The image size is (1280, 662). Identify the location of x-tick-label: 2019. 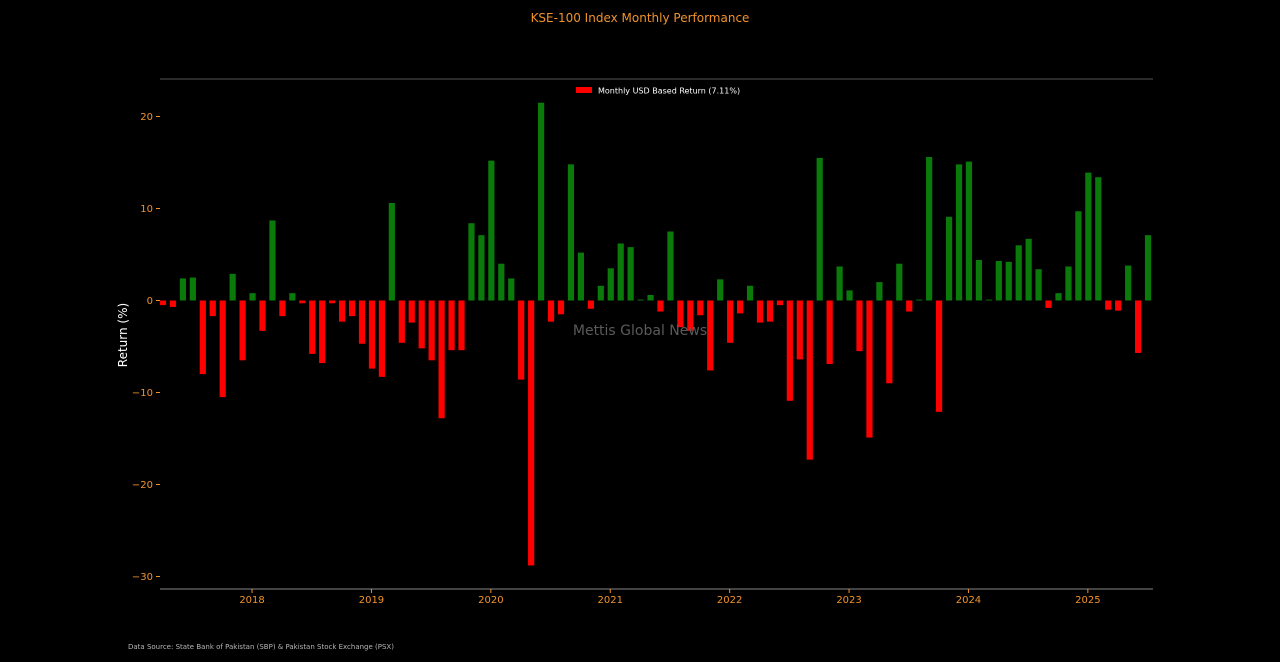
(371, 600).